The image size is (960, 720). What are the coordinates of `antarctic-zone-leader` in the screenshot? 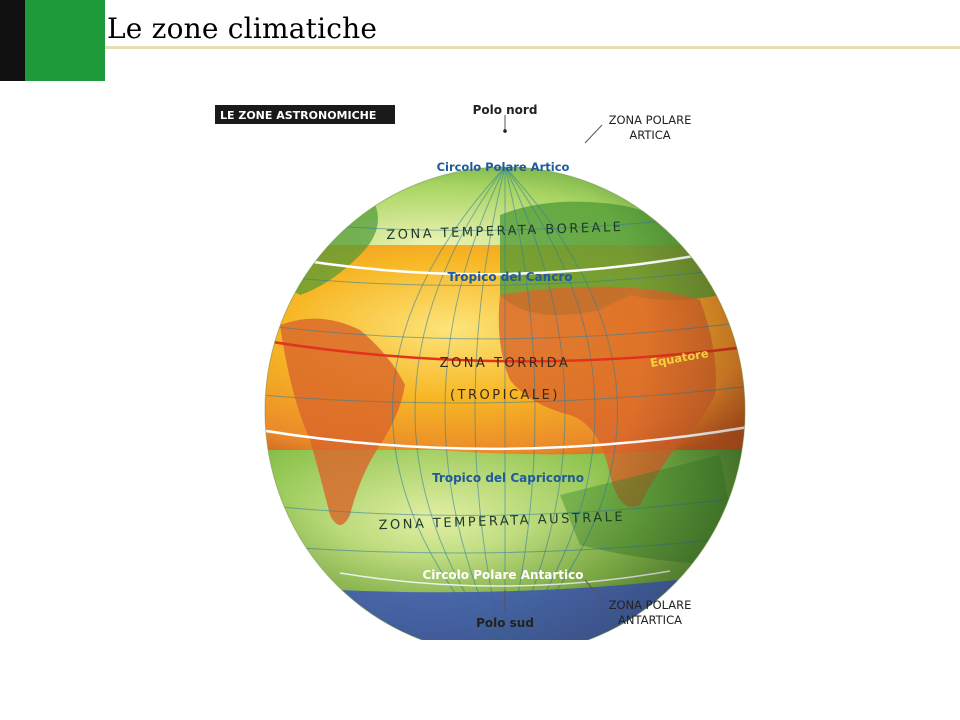 It's located at (593, 590).